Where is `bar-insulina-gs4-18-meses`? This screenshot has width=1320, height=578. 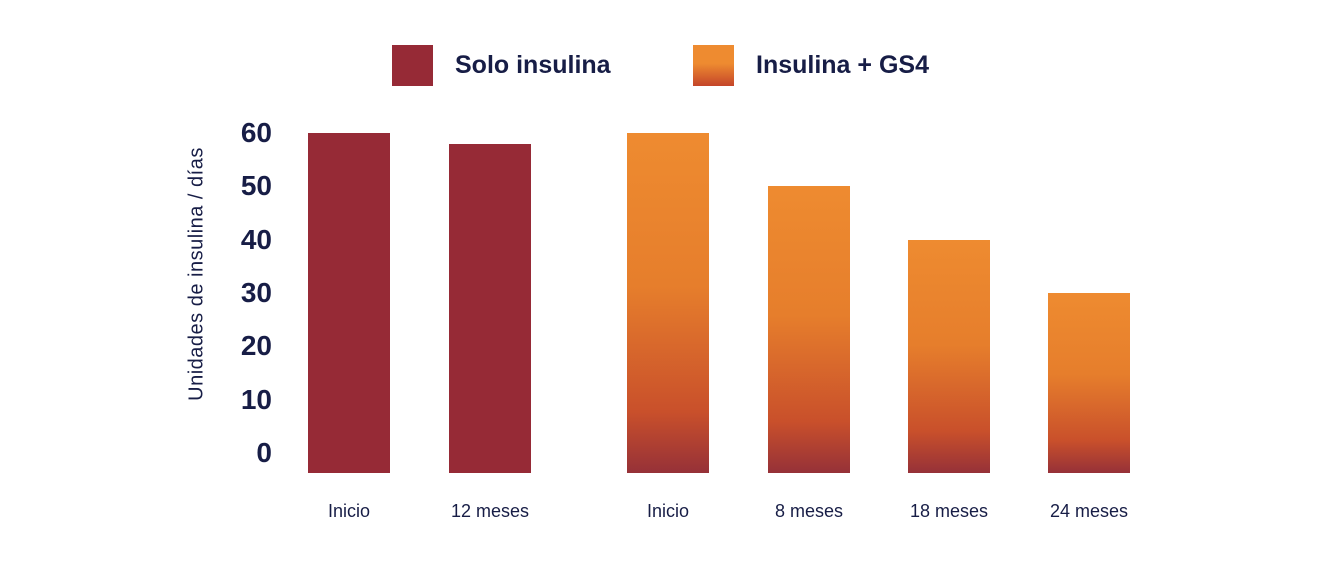
bar-insulina-gs4-18-meses is located at coordinates (949, 356).